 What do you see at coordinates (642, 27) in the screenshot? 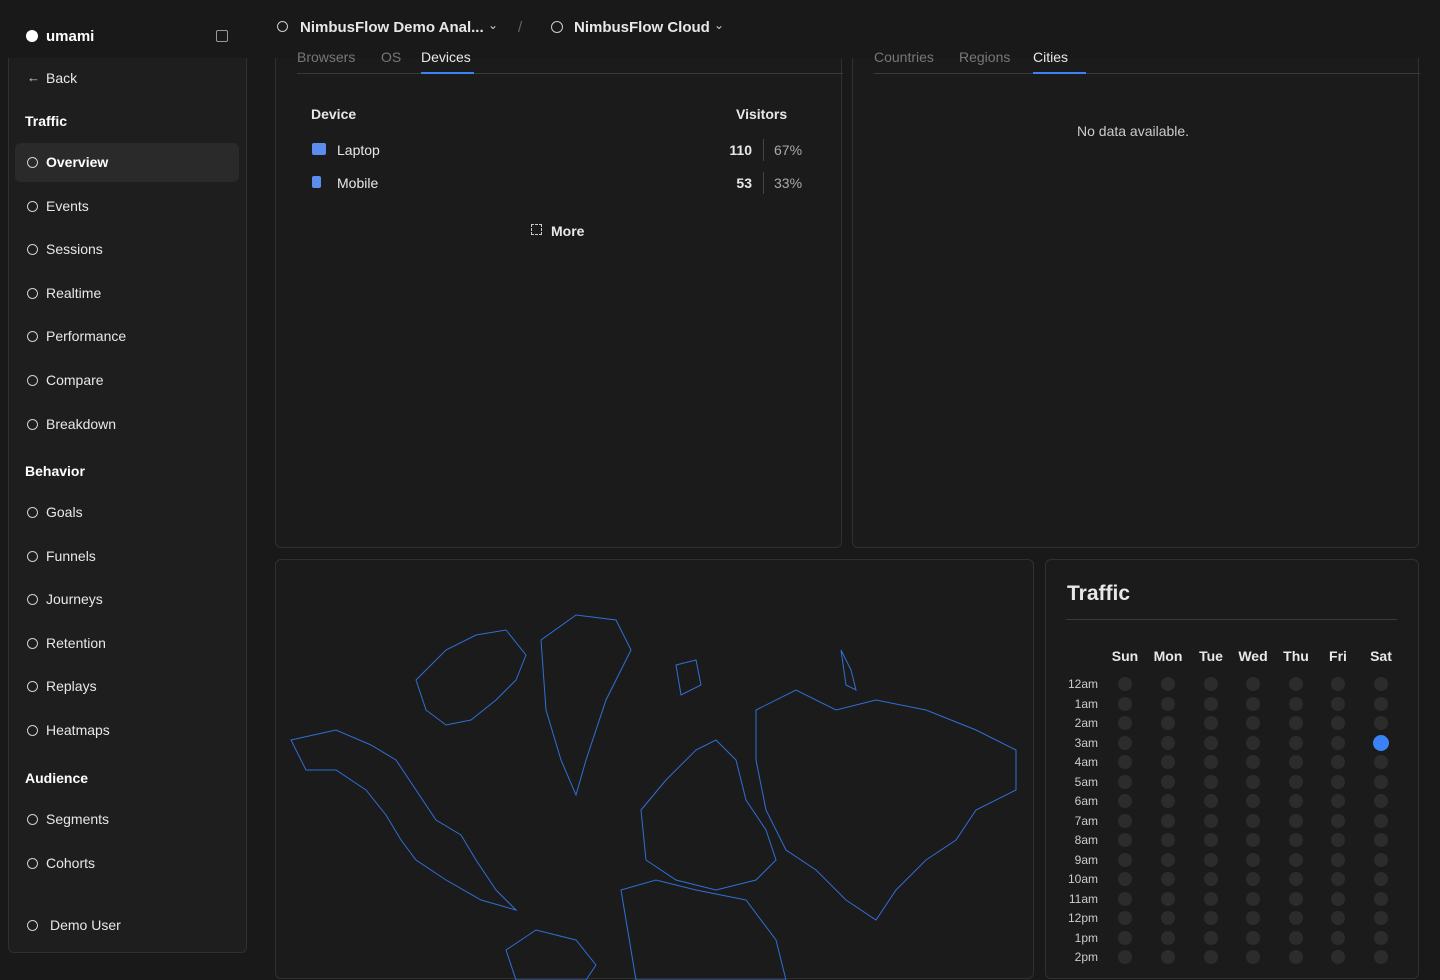
I see `team-select: NimbusFlow Cloud` at bounding box center [642, 27].